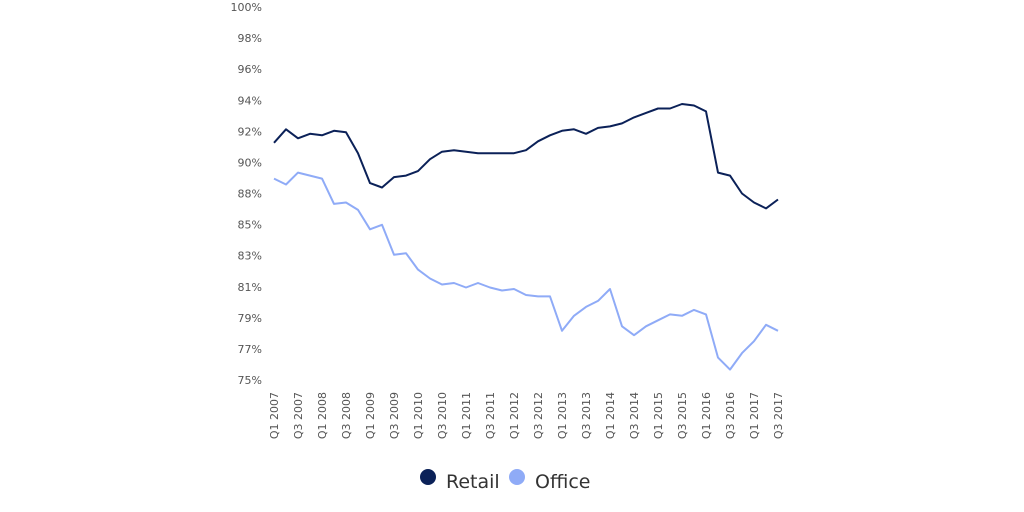 Image resolution: width=1024 pixels, height=512 pixels. What do you see at coordinates (428, 477) in the screenshot?
I see `legend-marker-retail` at bounding box center [428, 477].